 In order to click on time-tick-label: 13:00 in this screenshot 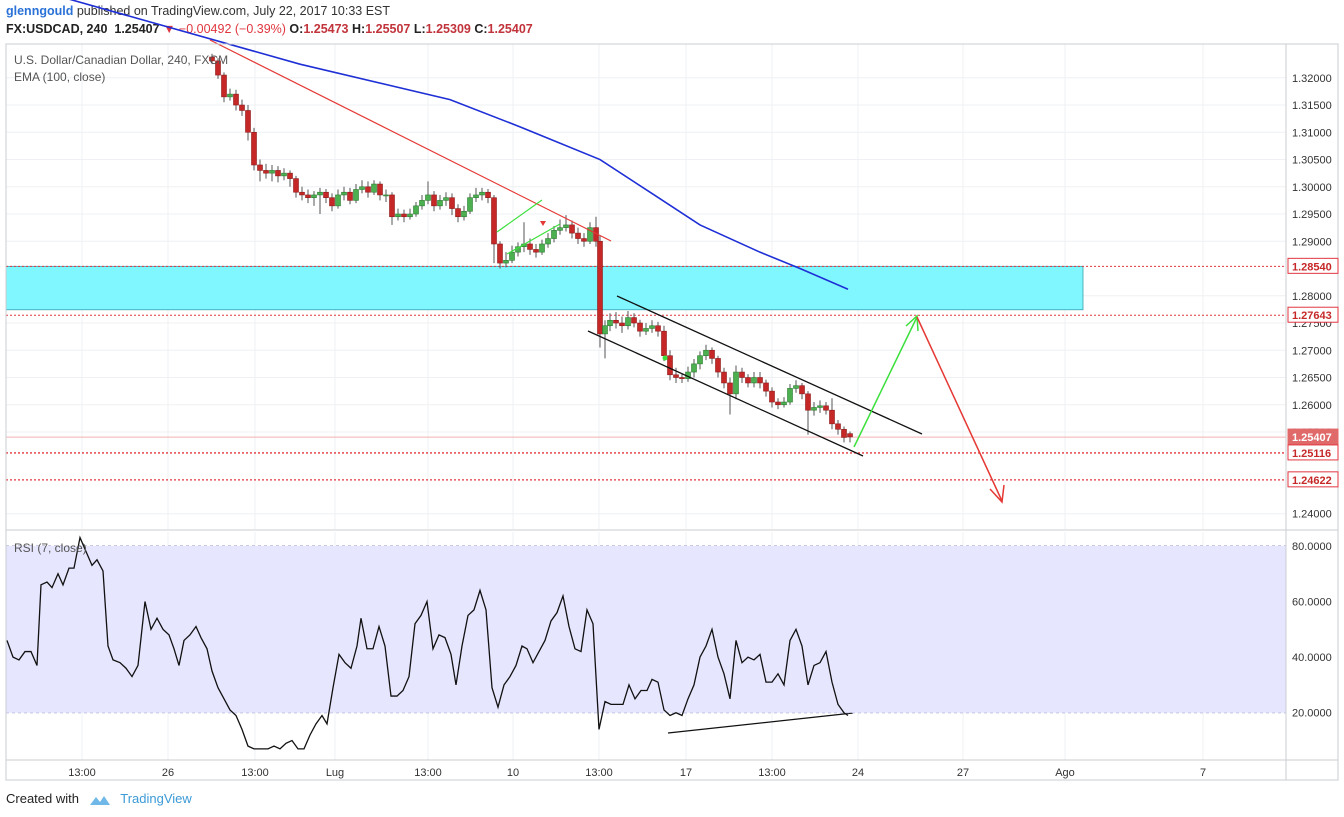, I will do `click(428, 773)`.